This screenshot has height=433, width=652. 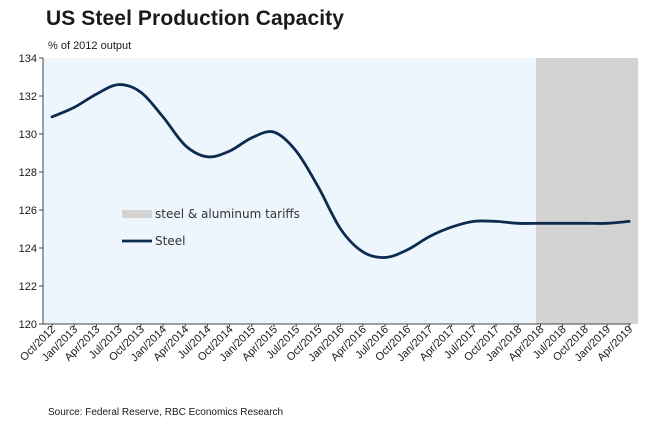 What do you see at coordinates (170, 241) in the screenshot?
I see `legend-label-steel: Steel` at bounding box center [170, 241].